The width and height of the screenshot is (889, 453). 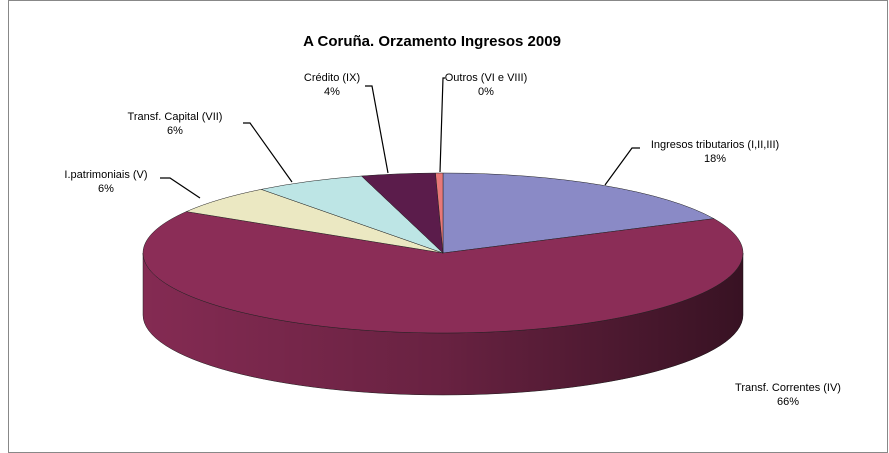 I want to click on slice-label: Ingresos tributarios (I,II,III), so click(x=715, y=145).